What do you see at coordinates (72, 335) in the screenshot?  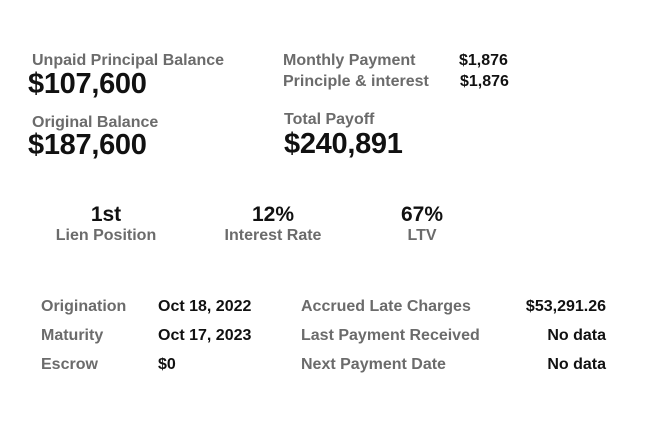 I see `maturity-label: Maturity` at bounding box center [72, 335].